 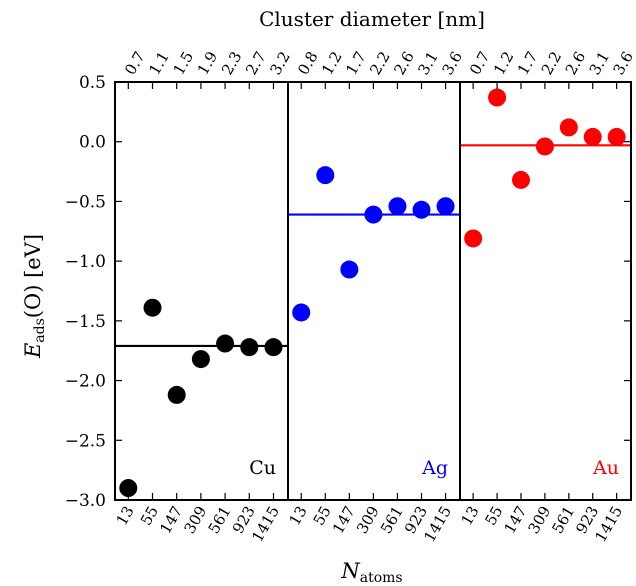 I want to click on y-tick-label: −0.5, so click(x=85, y=202).